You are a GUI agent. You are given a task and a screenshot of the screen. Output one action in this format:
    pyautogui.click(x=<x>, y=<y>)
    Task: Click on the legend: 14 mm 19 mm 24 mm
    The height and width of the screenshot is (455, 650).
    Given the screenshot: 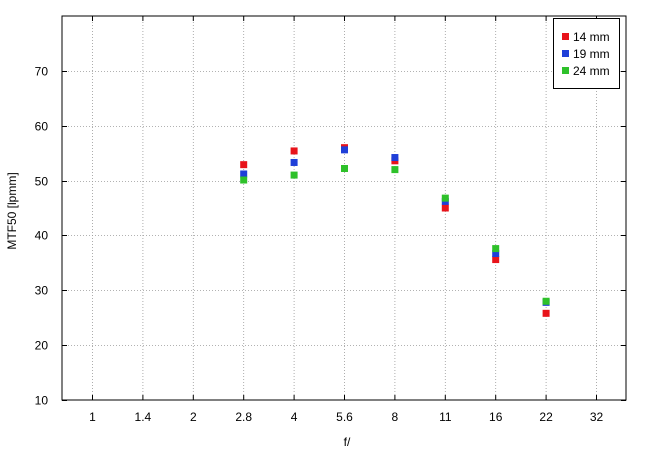 What is the action you would take?
    pyautogui.click(x=586, y=53)
    